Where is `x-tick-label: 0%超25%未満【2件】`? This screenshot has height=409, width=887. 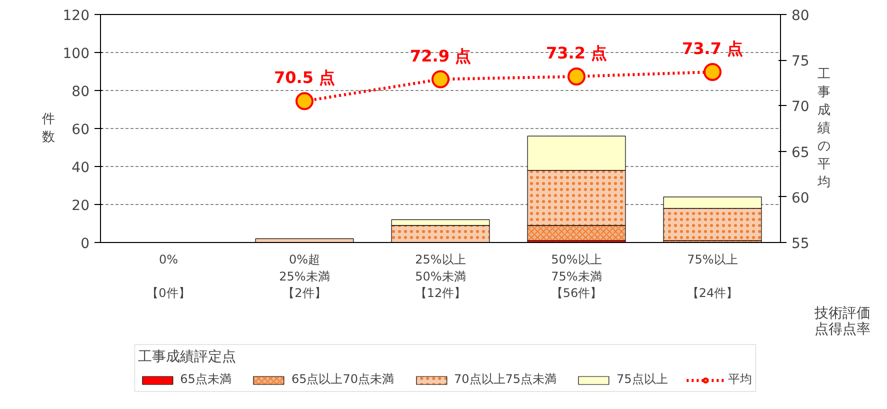
x-tick-label: 0%超25%未満【2件】 is located at coordinates (304, 276).